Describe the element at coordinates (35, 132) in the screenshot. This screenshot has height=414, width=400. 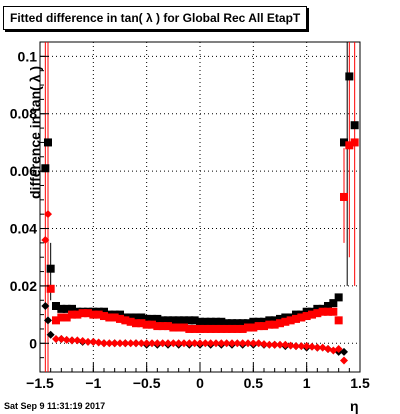
I see `y-axis-label: difference in tan( λ )` at that location.